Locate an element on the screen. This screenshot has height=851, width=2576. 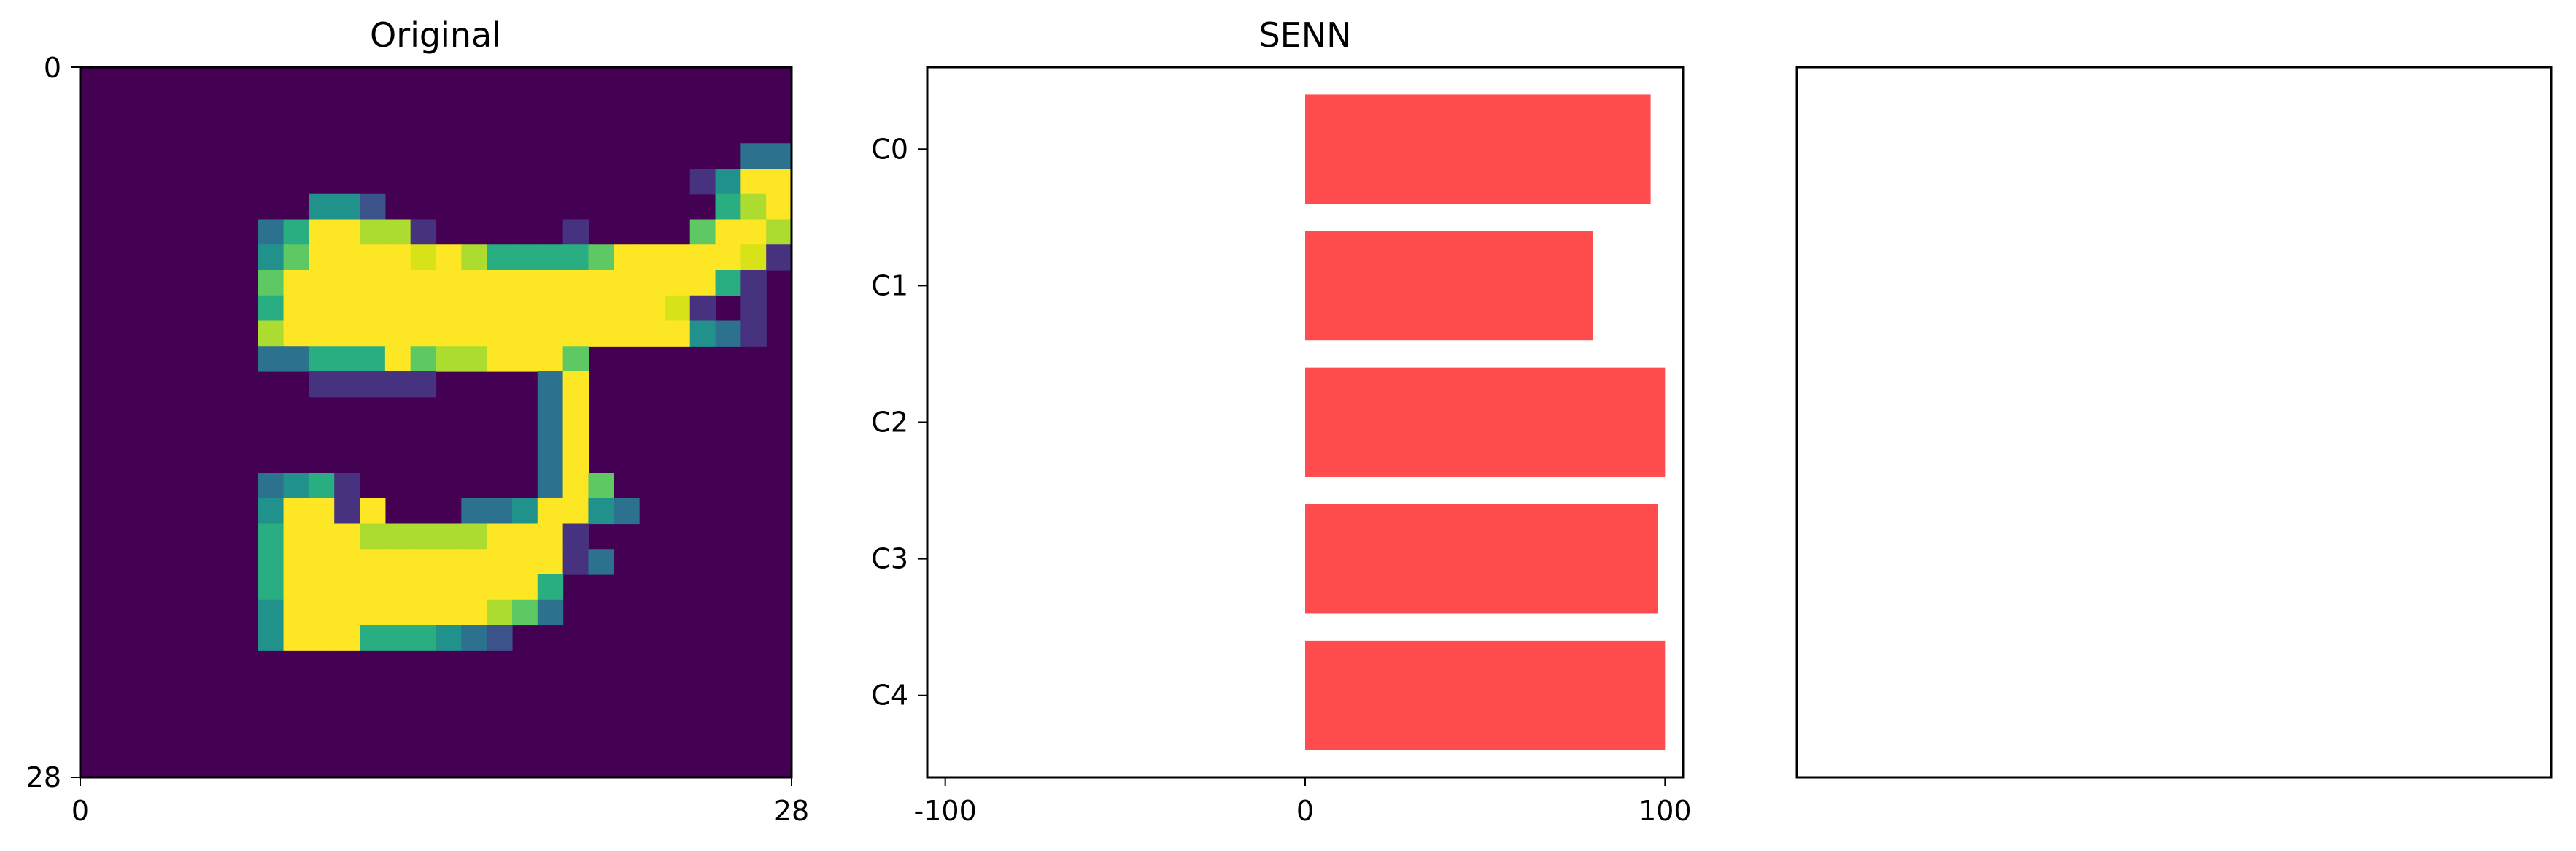
y-tick-label-c0: C0 is located at coordinates (889, 149).